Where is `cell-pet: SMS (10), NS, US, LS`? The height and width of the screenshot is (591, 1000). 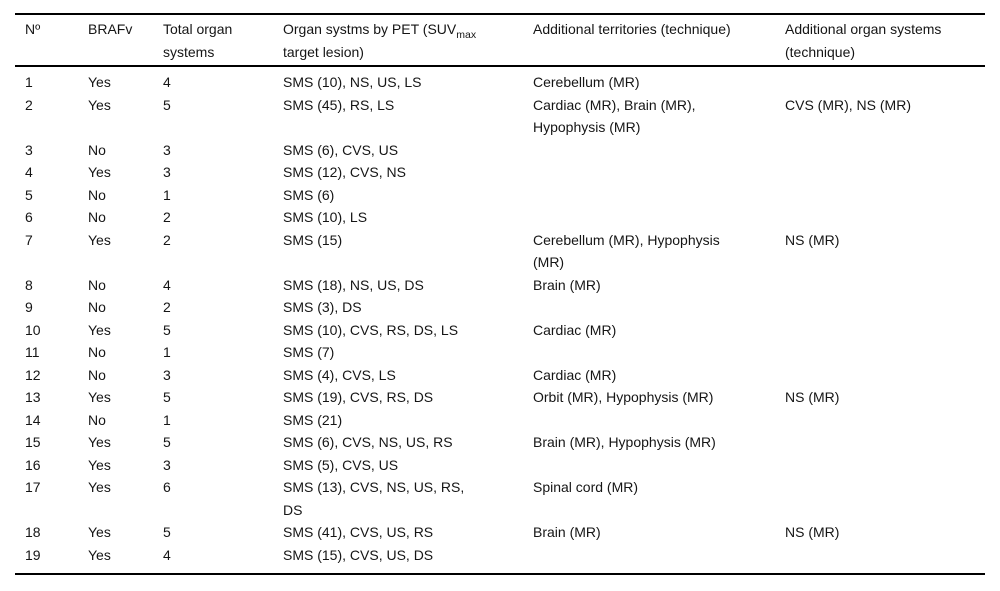 cell-pet: SMS (10), NS, US, LS is located at coordinates (352, 82).